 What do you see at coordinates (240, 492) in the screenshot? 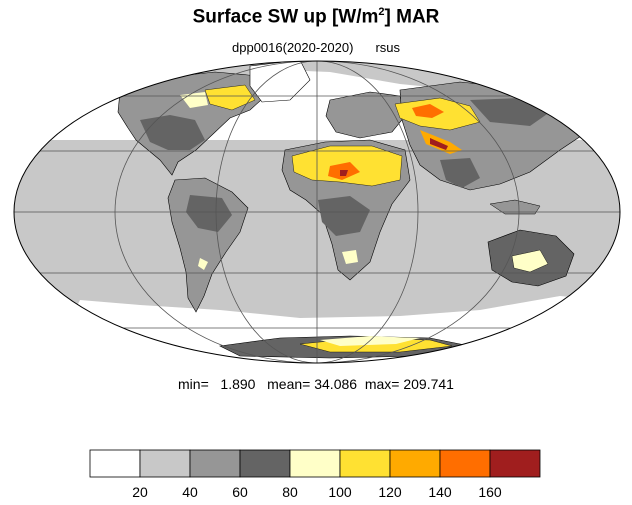
I see `colorbar-tick-label: 60` at bounding box center [240, 492].